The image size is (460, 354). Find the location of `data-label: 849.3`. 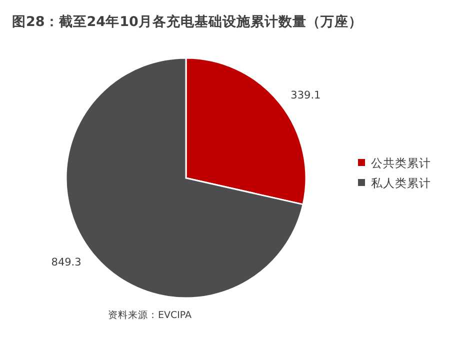

data-label: 849.3 is located at coordinates (66, 262).